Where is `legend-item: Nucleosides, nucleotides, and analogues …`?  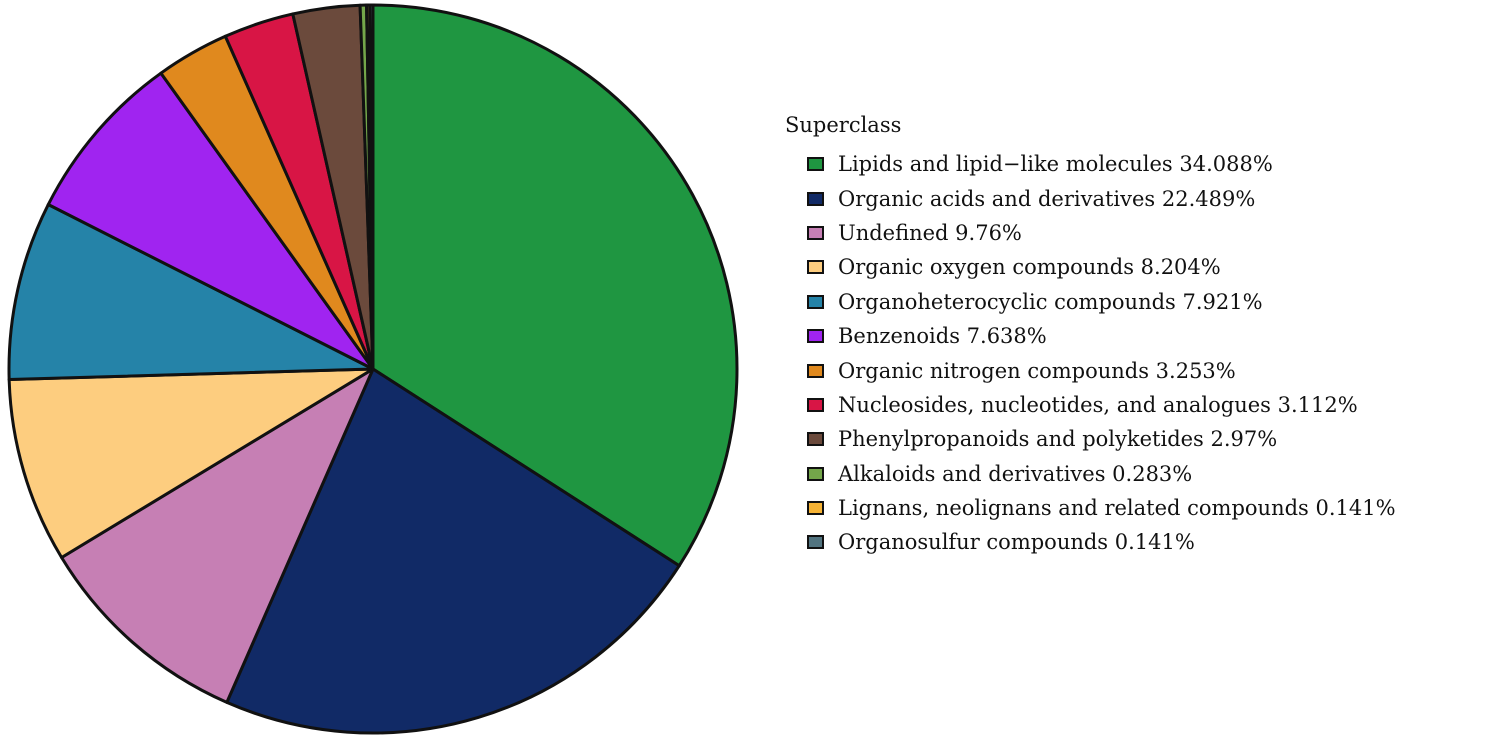 legend-item: Nucleosides, nucleotides, and analogues … is located at coordinates (1101, 405).